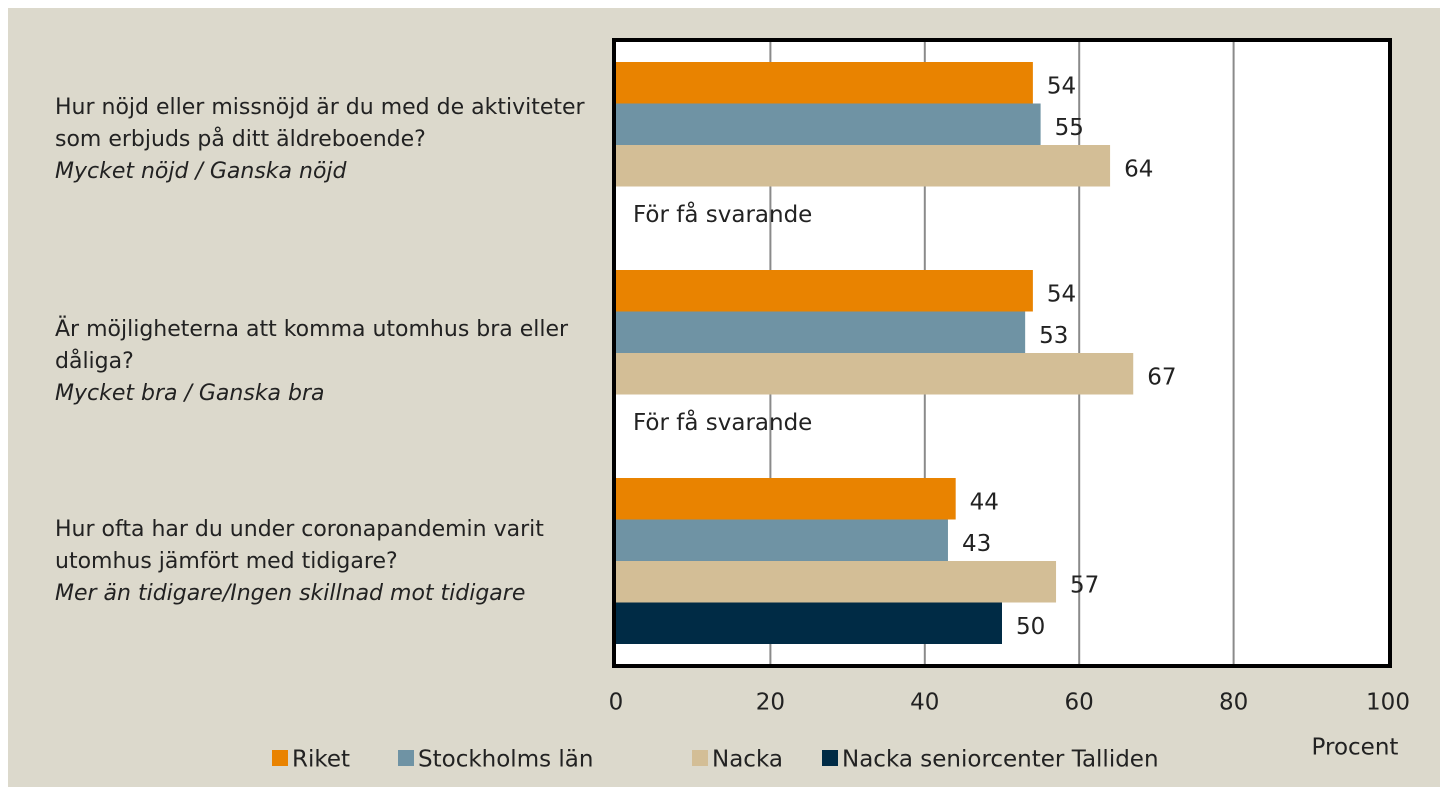  What do you see at coordinates (321, 760) in the screenshot?
I see `legend-label: Riket` at bounding box center [321, 760].